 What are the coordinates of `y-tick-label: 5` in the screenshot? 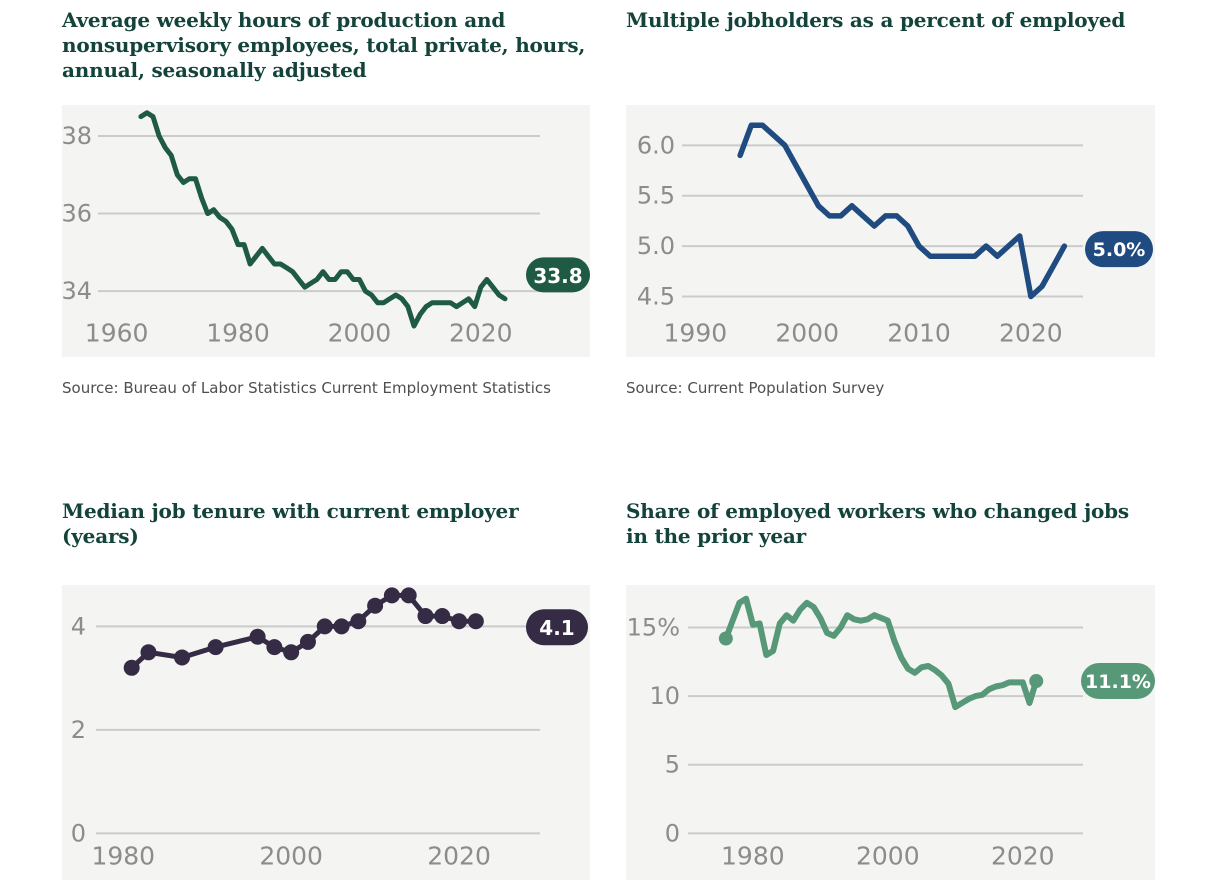 It's located at (672, 765).